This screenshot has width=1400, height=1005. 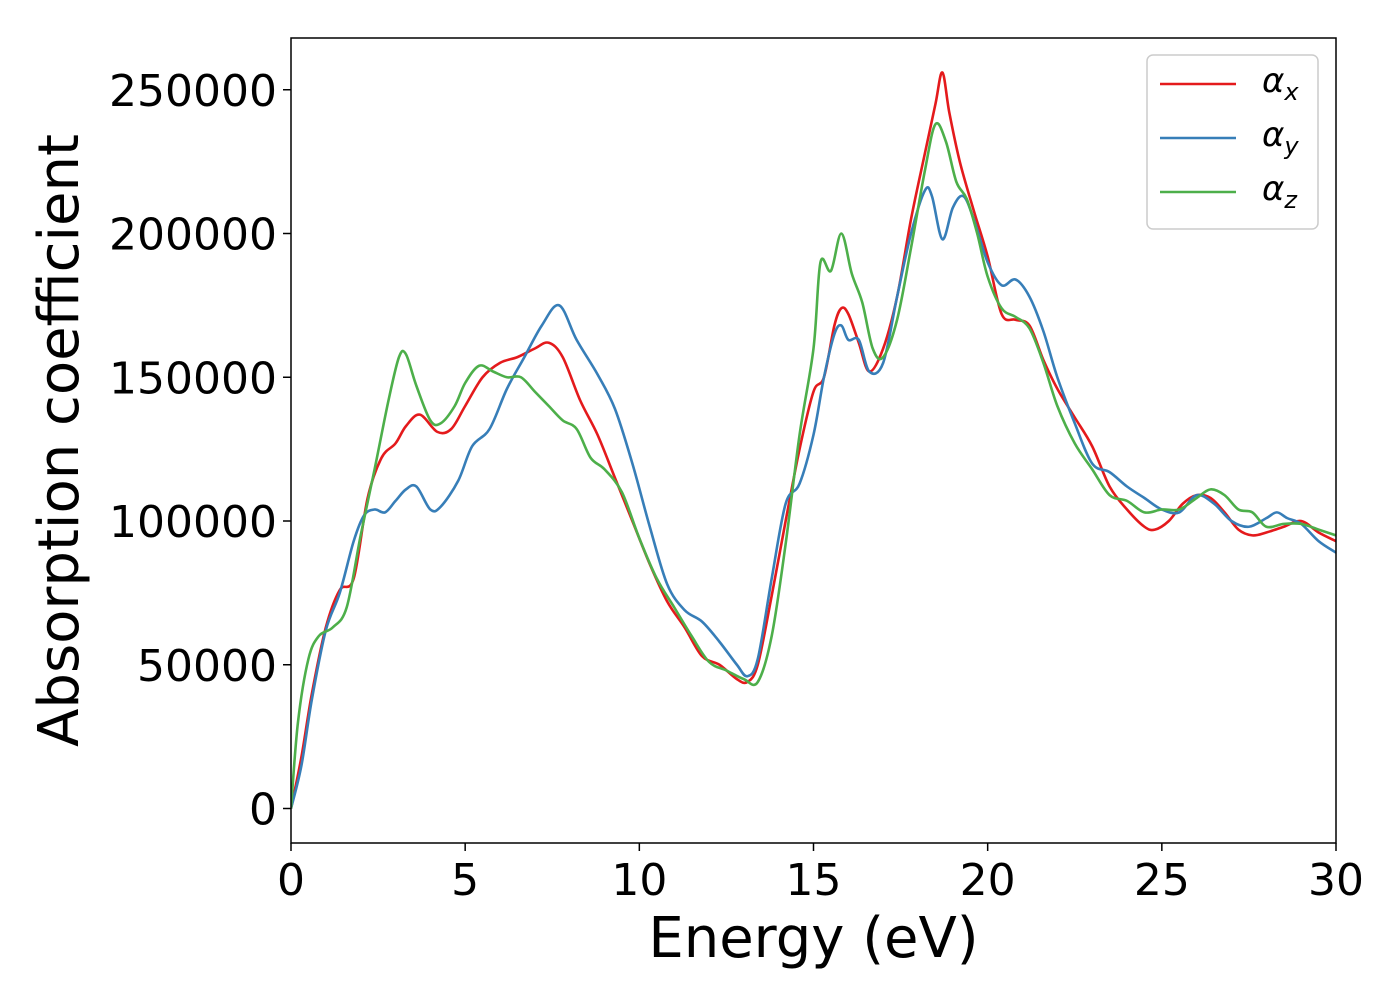 I want to click on x-axis: 0 5 10 15 20 25 30, so click(x=820, y=874).